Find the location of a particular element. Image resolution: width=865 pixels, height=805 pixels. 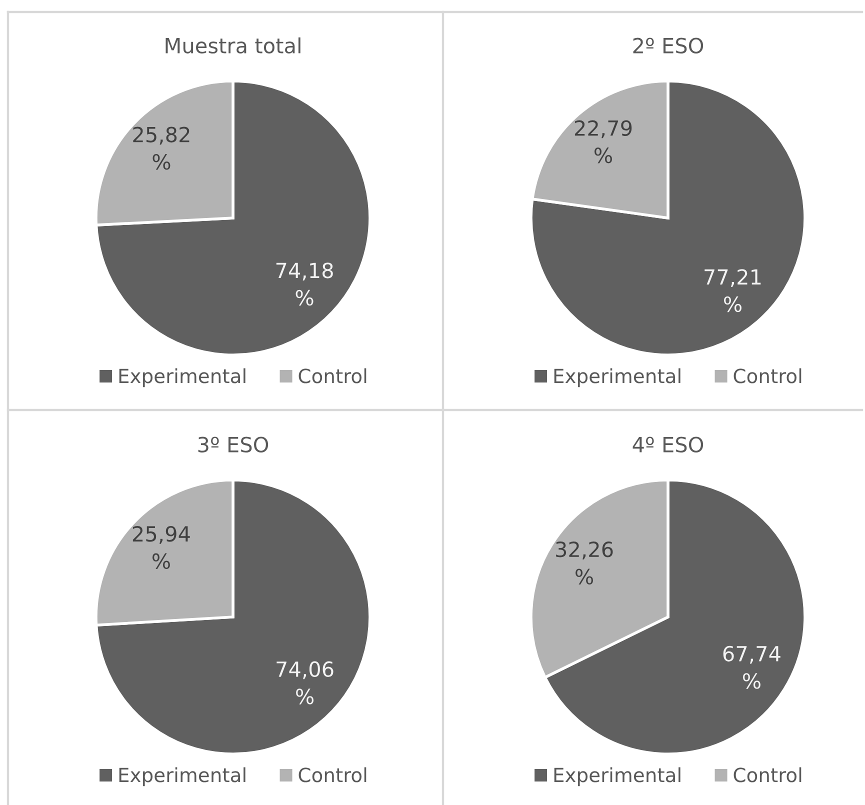

data-label: 22,79 % is located at coordinates (603, 142).